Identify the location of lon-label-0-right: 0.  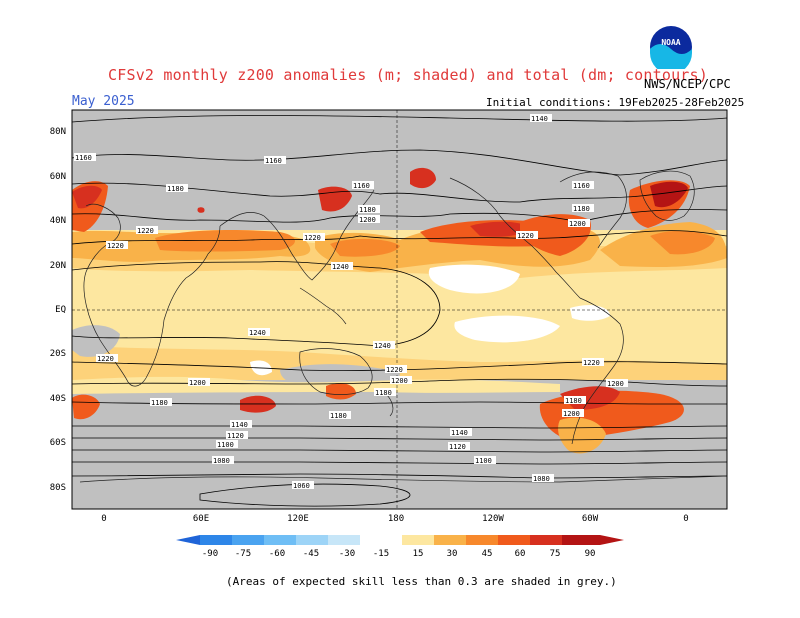
(686, 519).